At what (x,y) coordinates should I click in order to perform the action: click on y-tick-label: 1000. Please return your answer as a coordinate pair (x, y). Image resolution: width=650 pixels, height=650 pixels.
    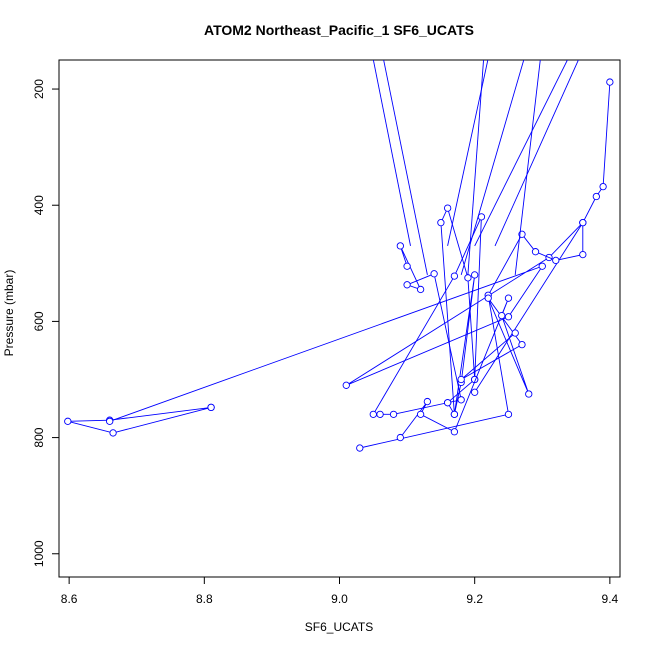
    Looking at the image, I should click on (39, 553).